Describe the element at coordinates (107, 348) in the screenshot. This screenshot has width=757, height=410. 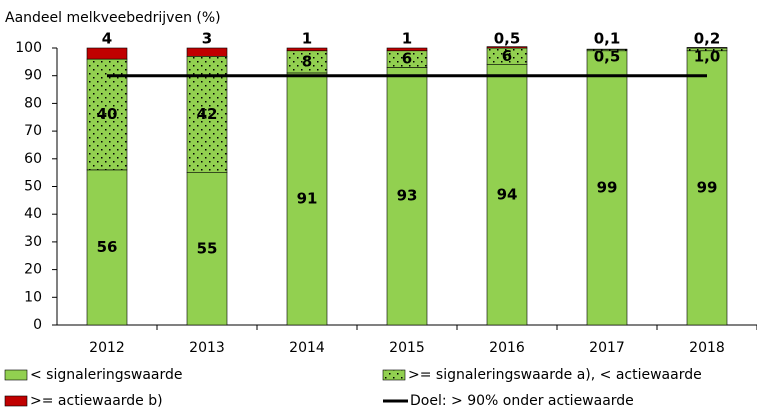
I see `x-tick-label: 2012` at that location.